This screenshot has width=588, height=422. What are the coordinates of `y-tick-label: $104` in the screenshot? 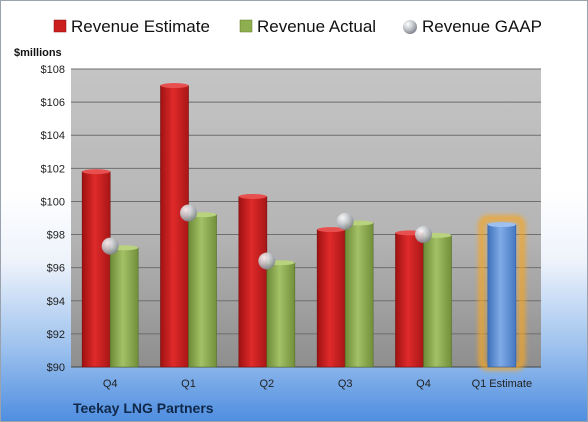 It's located at (53, 136).